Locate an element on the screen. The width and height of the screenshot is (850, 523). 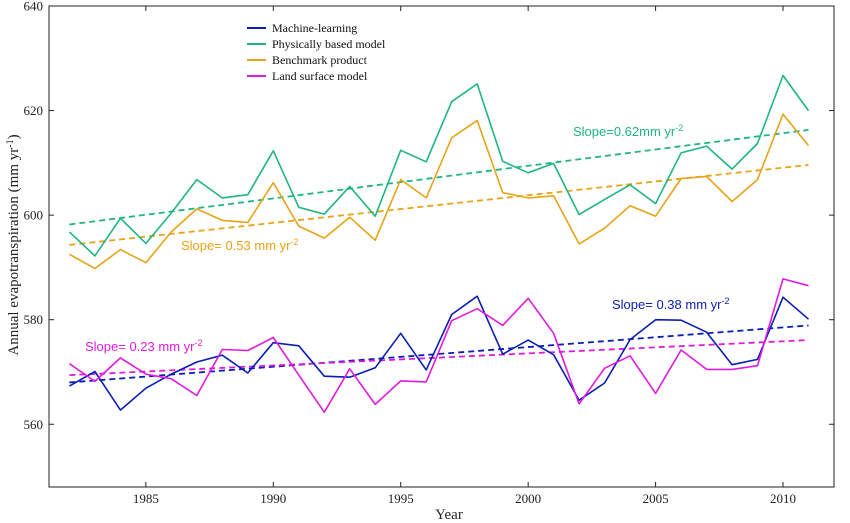
legend-label-land-surface-model: Land surface model is located at coordinates (320, 76).